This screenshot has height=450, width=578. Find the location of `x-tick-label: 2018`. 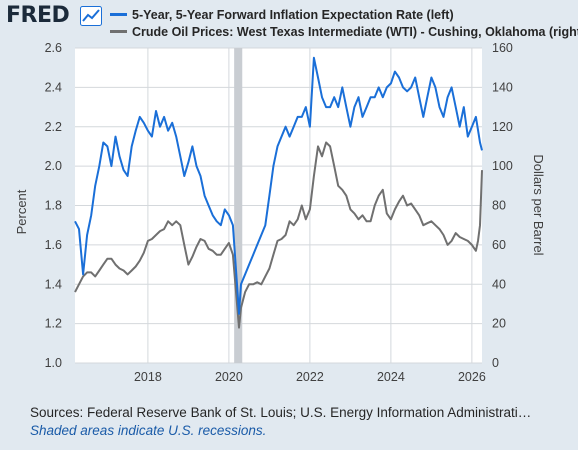

x-tick-label: 2018 is located at coordinates (148, 377).